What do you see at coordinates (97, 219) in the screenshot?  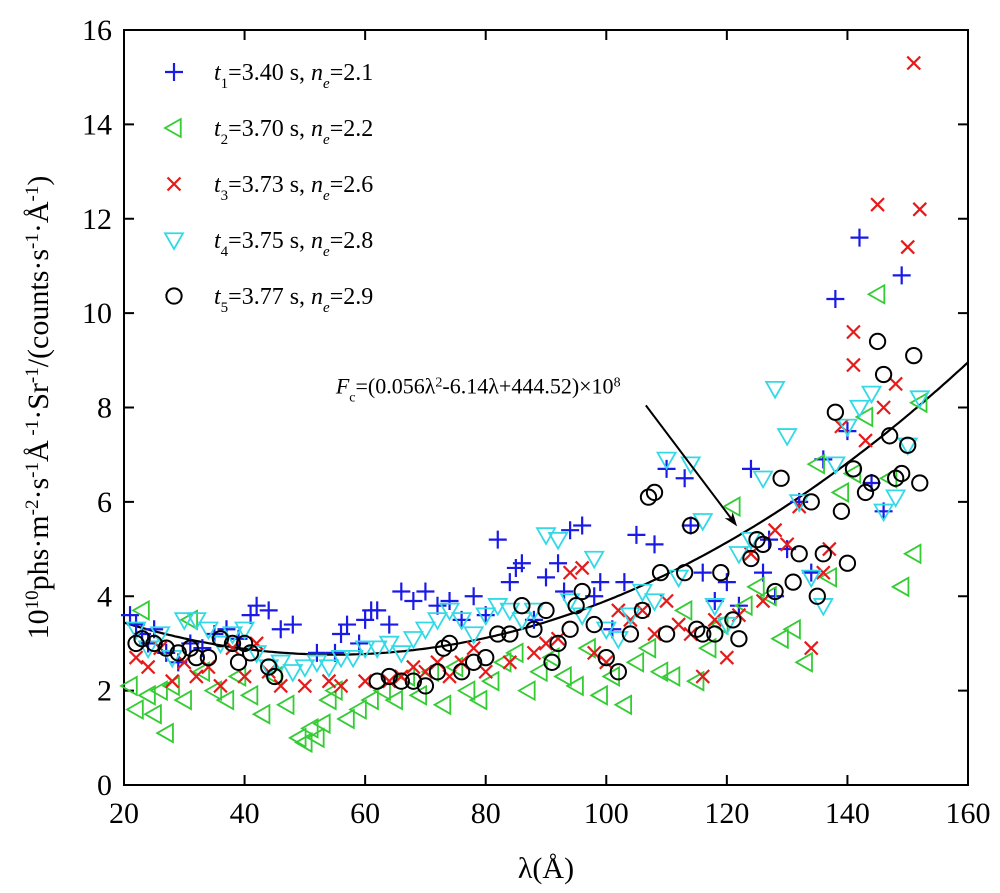 I see `y-tick-label: 12` at bounding box center [97, 219].